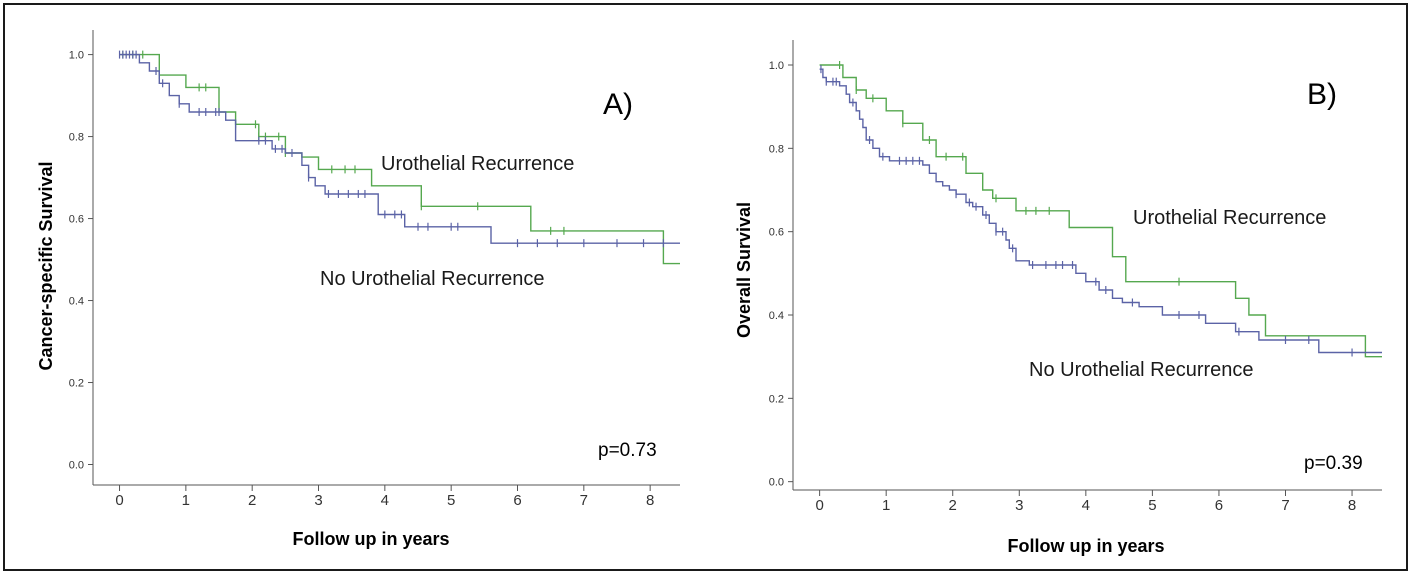 The width and height of the screenshot is (1413, 574). Describe the element at coordinates (1152, 505) in the screenshot. I see `chart-b-x-tick-label: 5` at that location.